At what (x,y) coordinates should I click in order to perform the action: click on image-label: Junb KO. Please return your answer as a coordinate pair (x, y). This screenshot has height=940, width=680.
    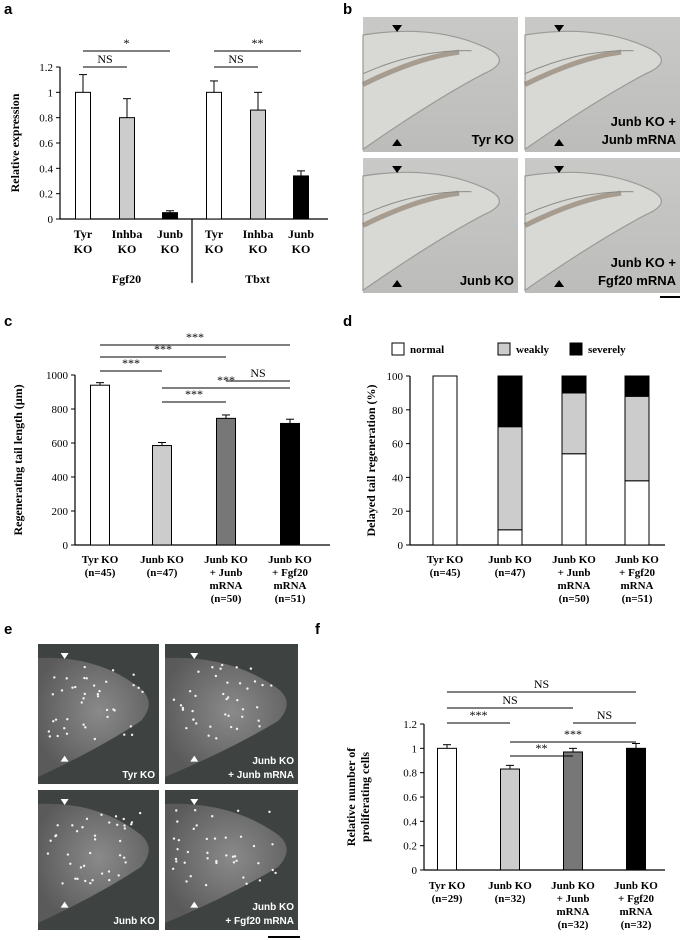
    Looking at the image, I should click on (273, 907).